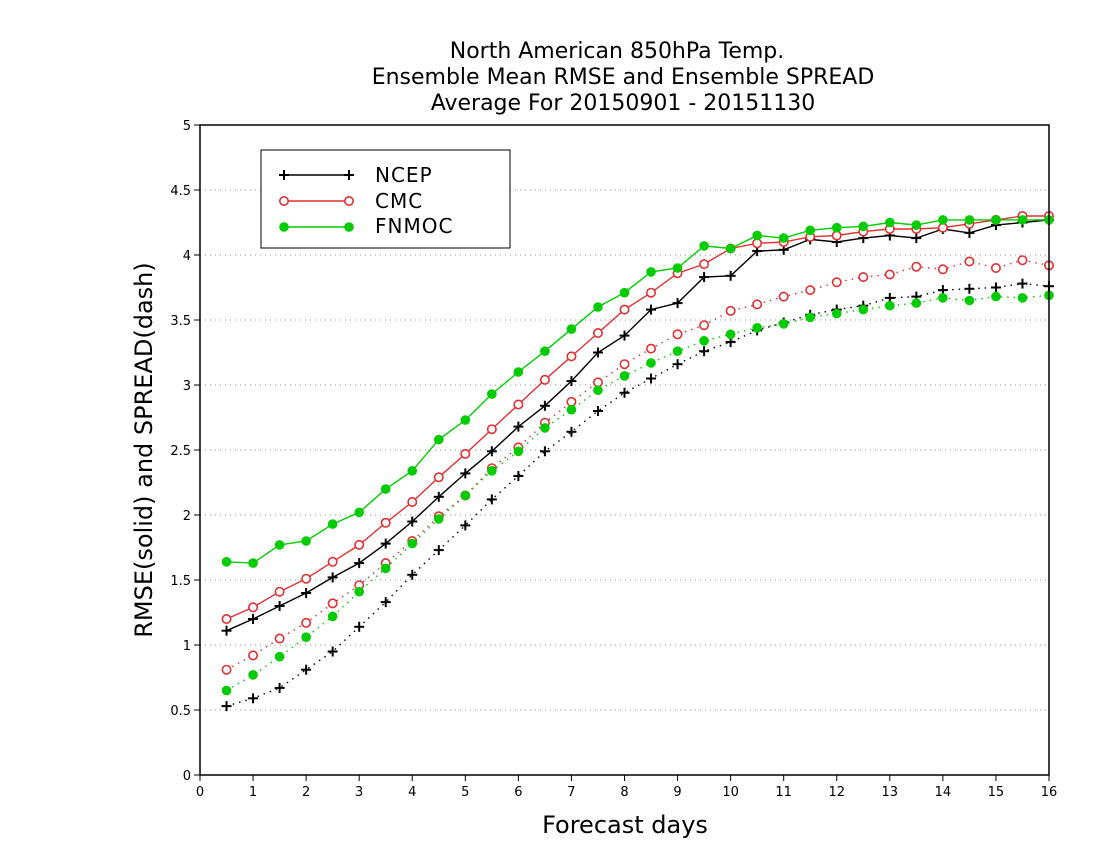  I want to click on y-tick-label-8: 4, so click(187, 256).